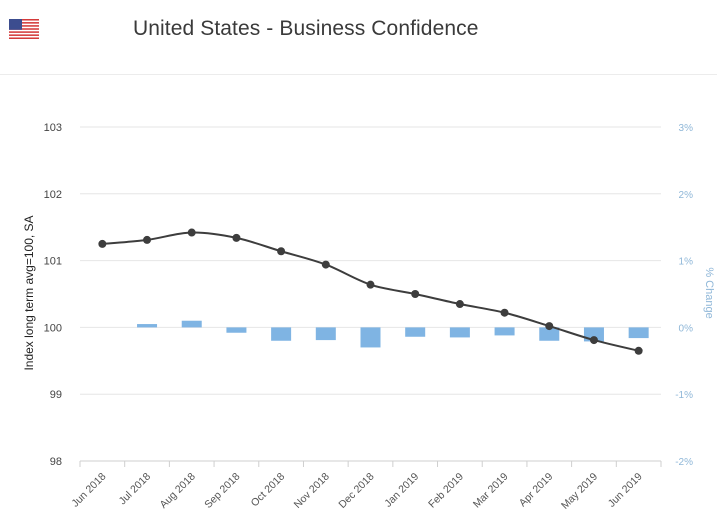 The height and width of the screenshot is (528, 717). What do you see at coordinates (222, 491) in the screenshot?
I see `x-tick-label: Sep 2018` at bounding box center [222, 491].